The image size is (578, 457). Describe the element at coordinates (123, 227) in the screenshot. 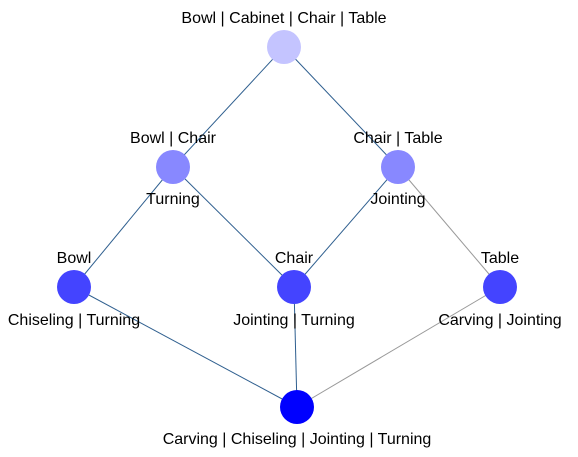

I see `edge-bc-bowl` at that location.